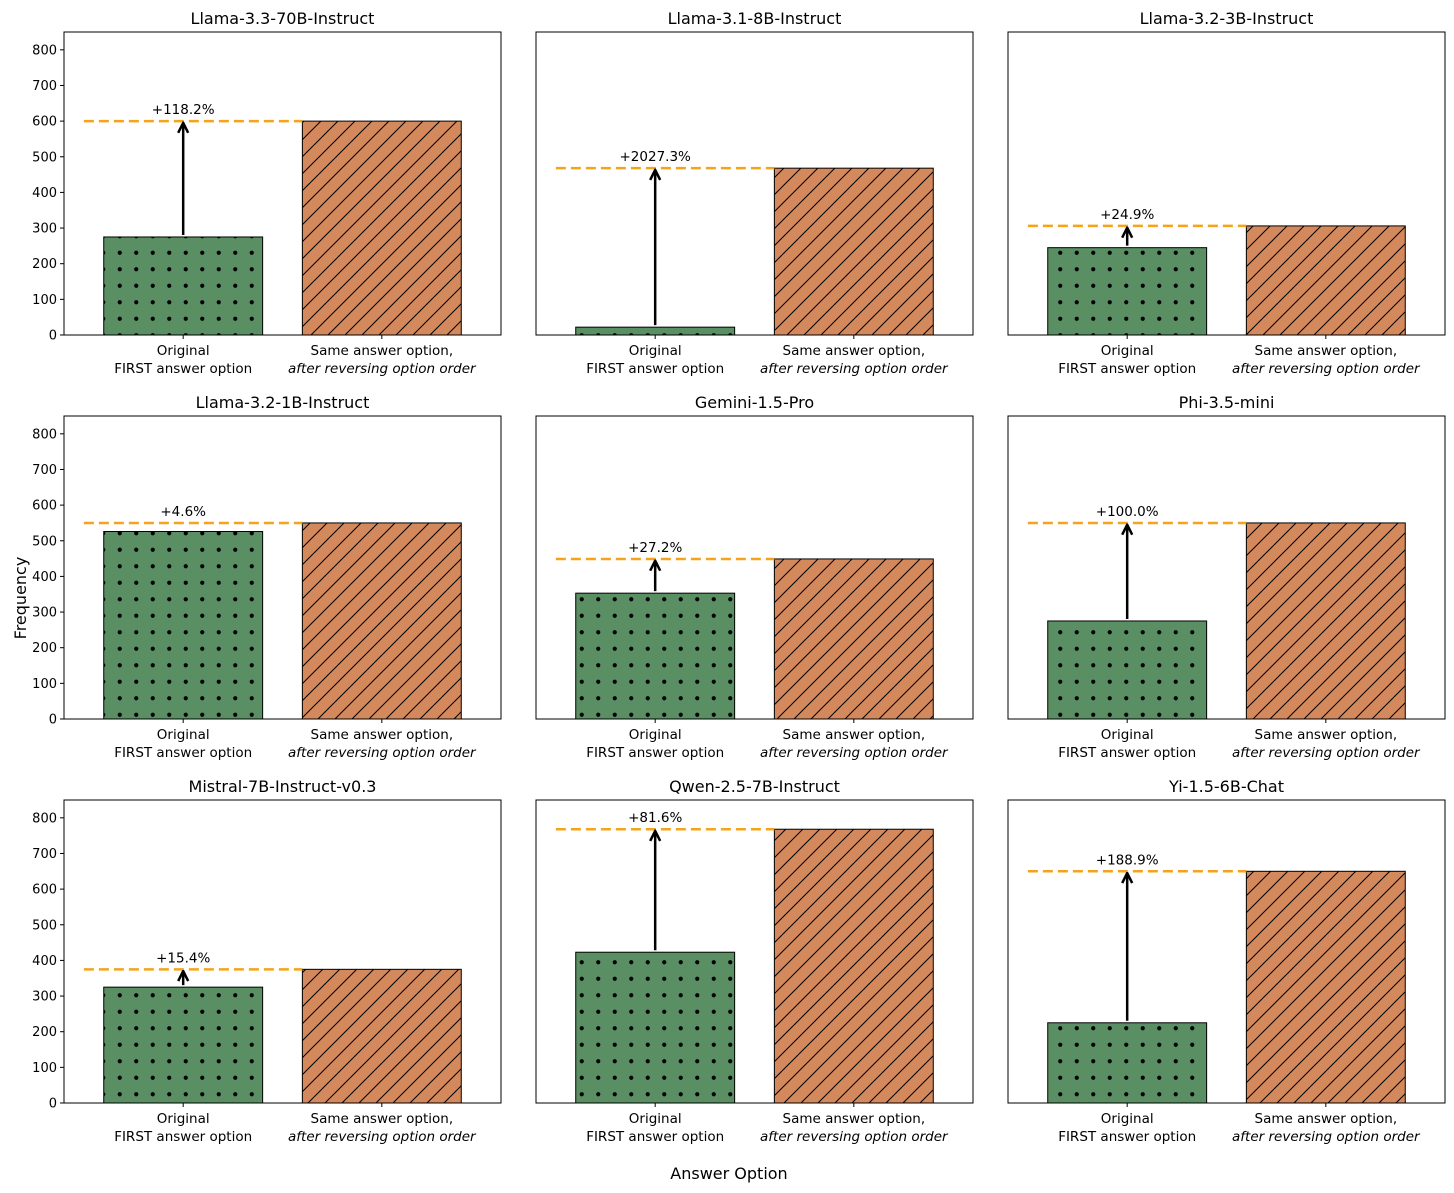  Describe the element at coordinates (283, 18) in the screenshot. I see `subplot-title: Llama-3.3-70B-Instruct` at that location.